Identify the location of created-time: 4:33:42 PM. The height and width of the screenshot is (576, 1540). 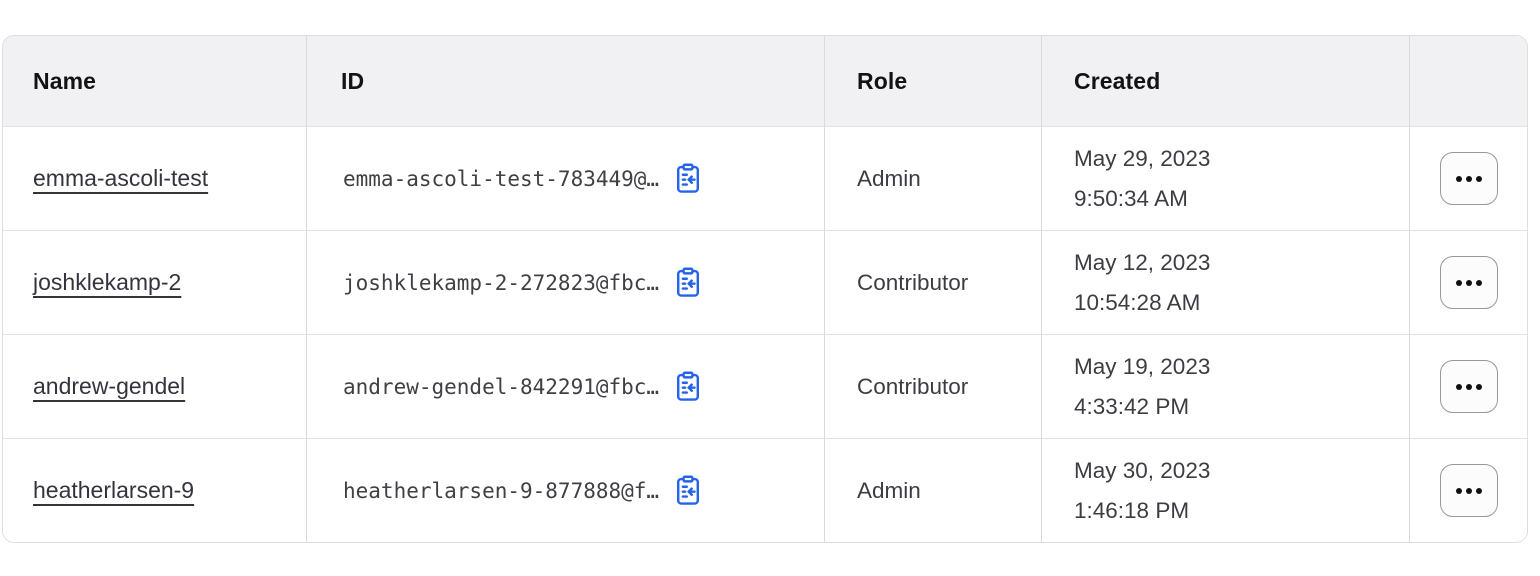
(1132, 406).